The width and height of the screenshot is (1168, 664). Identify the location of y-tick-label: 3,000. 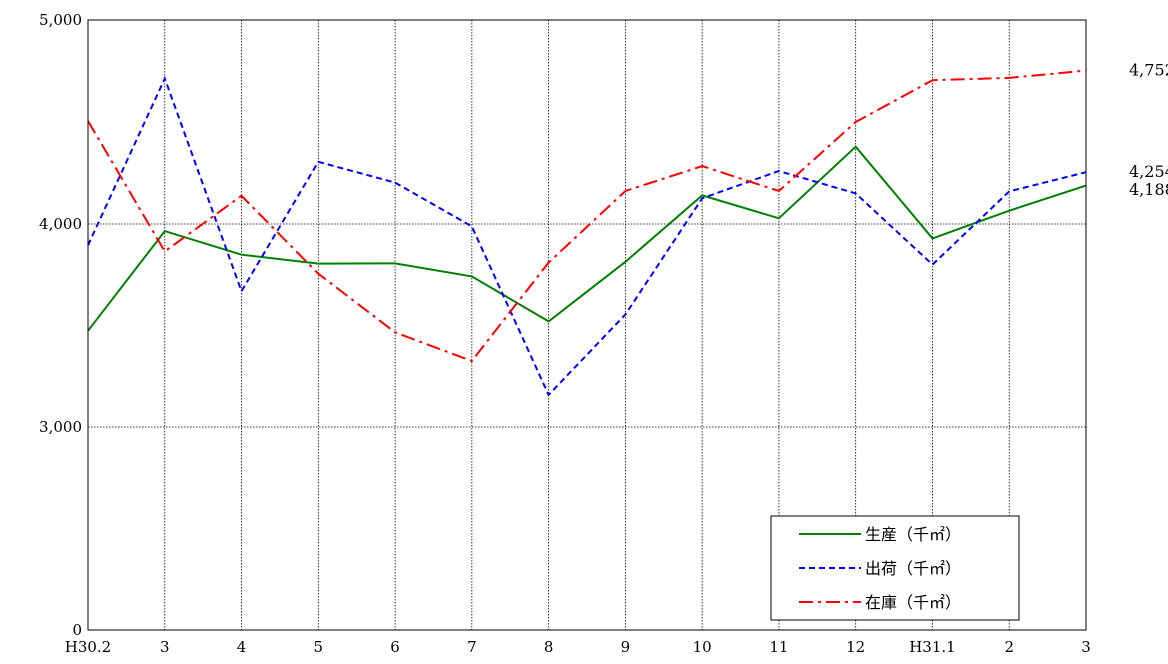
(60, 427).